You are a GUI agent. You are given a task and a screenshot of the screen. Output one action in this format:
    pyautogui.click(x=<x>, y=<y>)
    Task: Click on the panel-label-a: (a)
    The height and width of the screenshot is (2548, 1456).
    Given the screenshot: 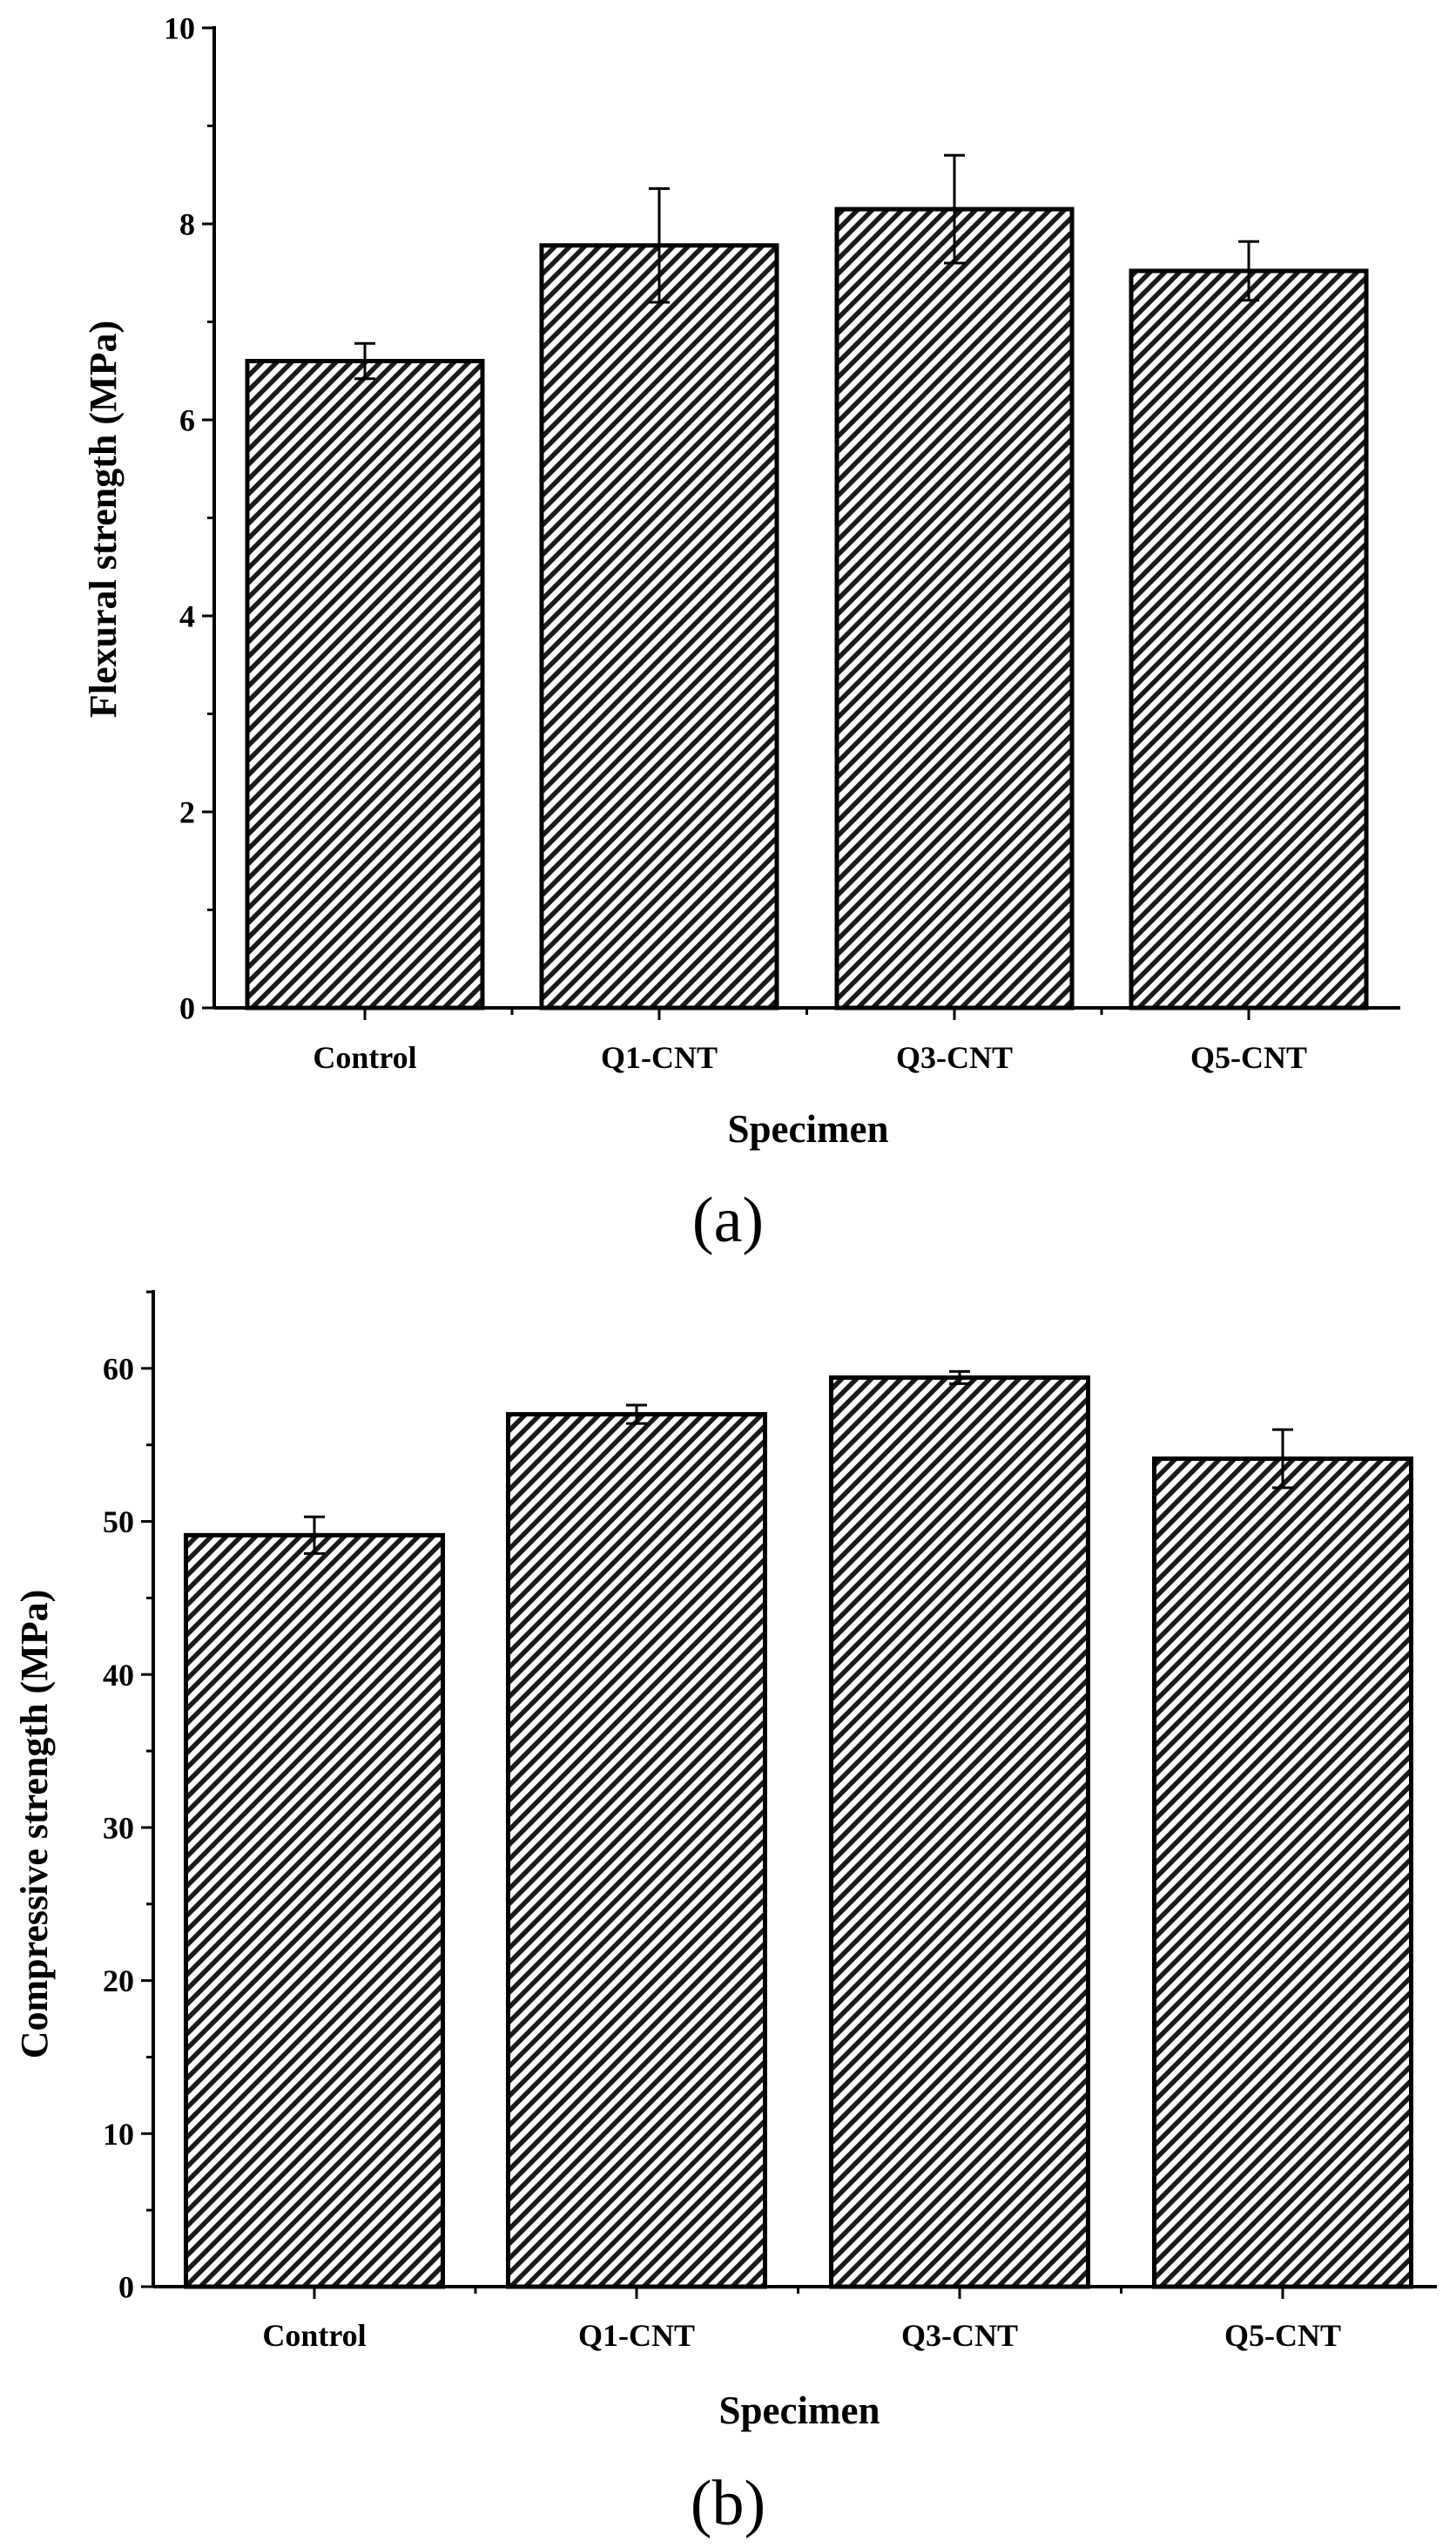 What is the action you would take?
    pyautogui.click(x=728, y=1221)
    